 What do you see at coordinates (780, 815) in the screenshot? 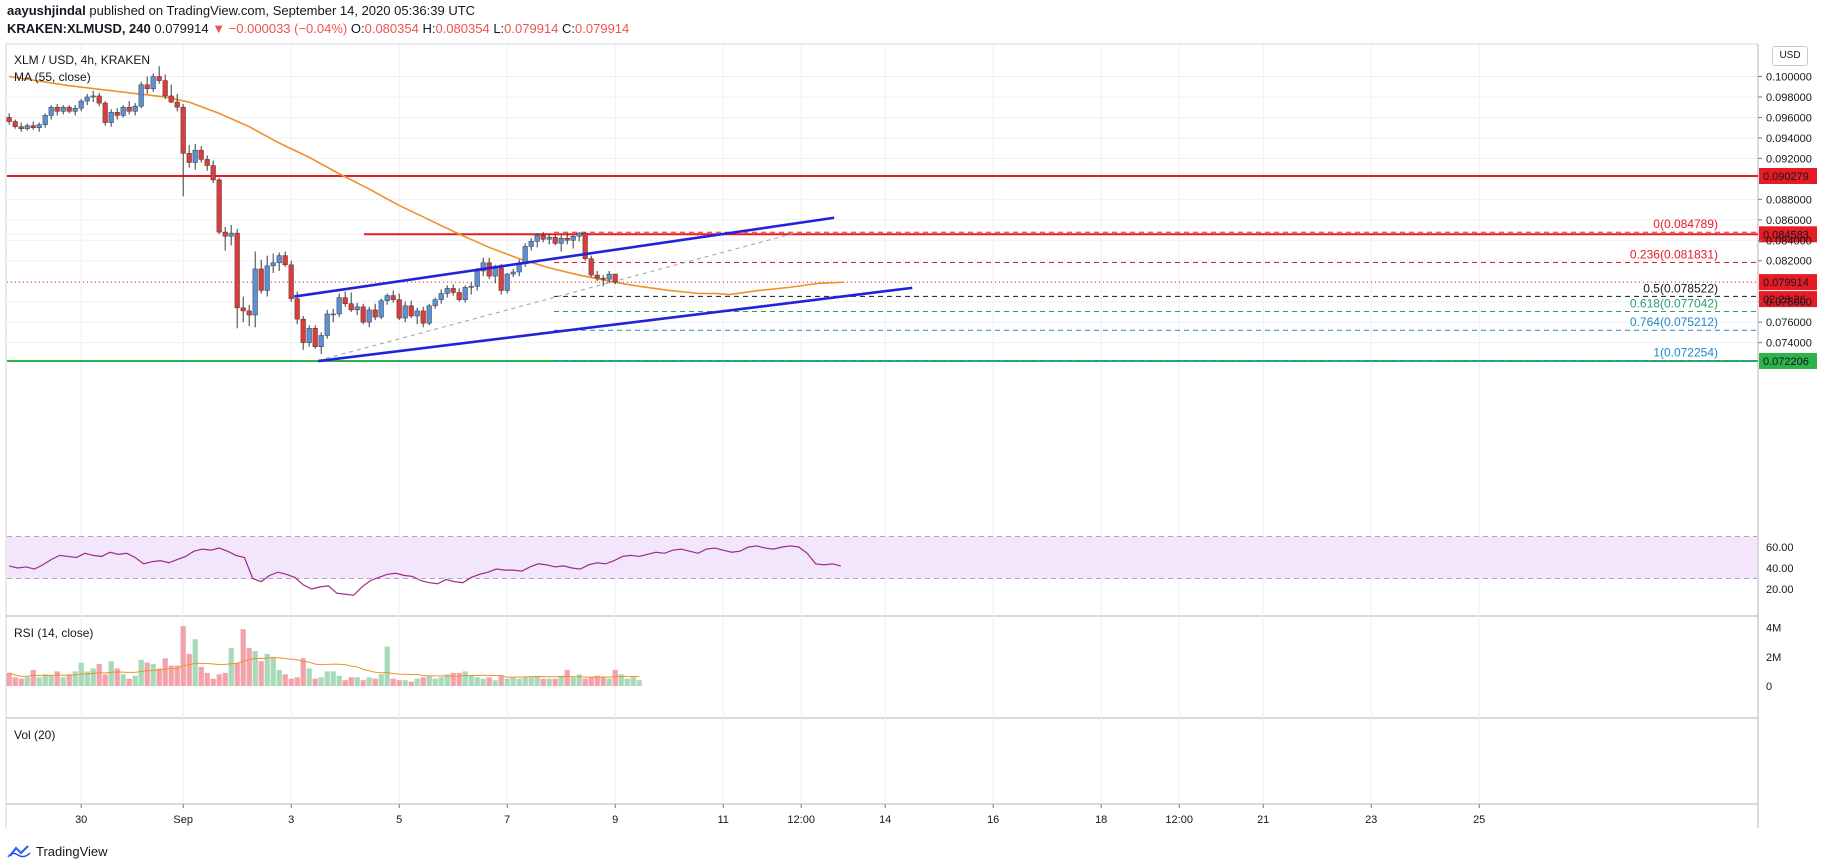
I see `time-axis: 30 Sep 3 5 7 9 11 12:00 14 16 18 12:00 21 23 25` at bounding box center [780, 815].